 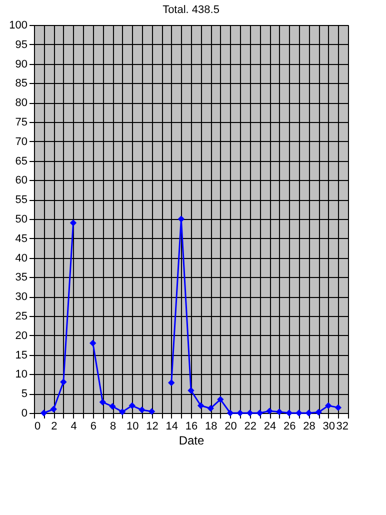 I want to click on x-tick-label: 22, so click(x=250, y=426).